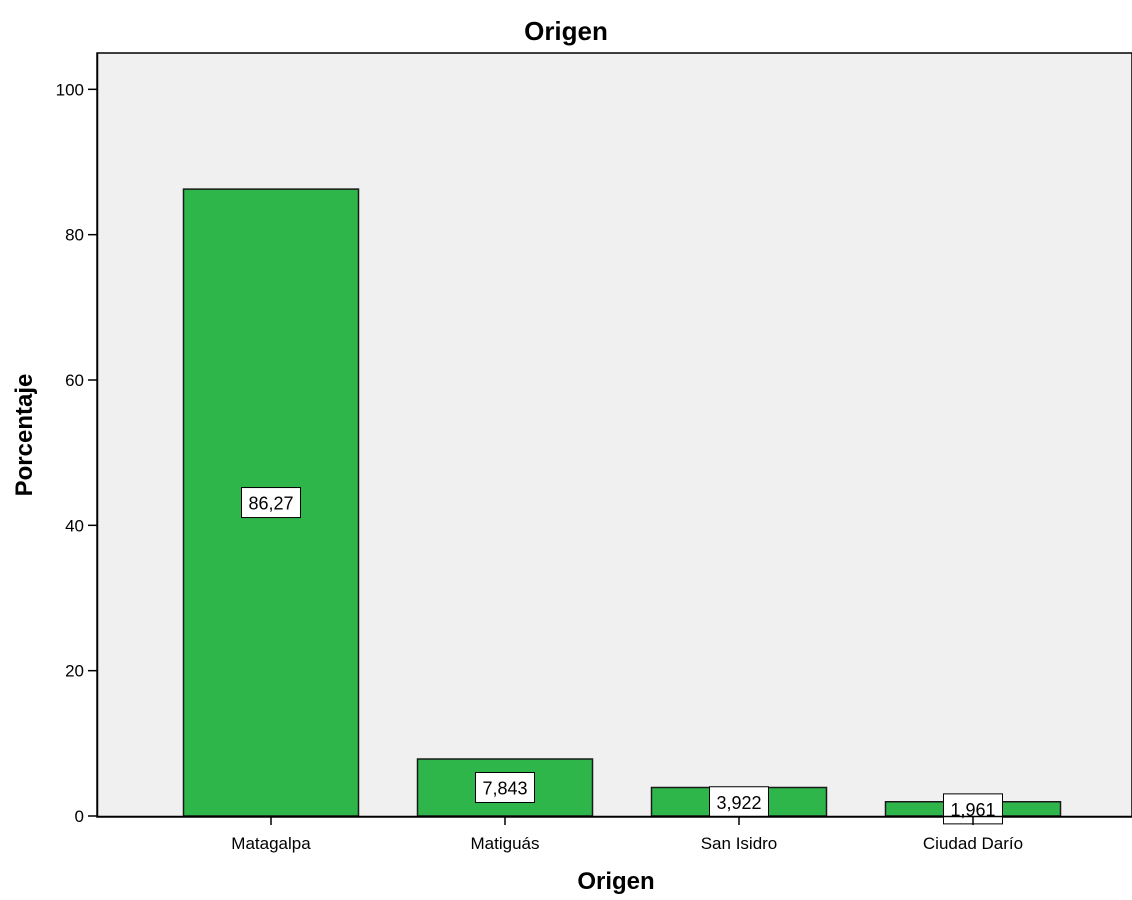 The height and width of the screenshot is (900, 1132). What do you see at coordinates (973, 843) in the screenshot?
I see `x-tick-label: Ciudad Darío` at bounding box center [973, 843].